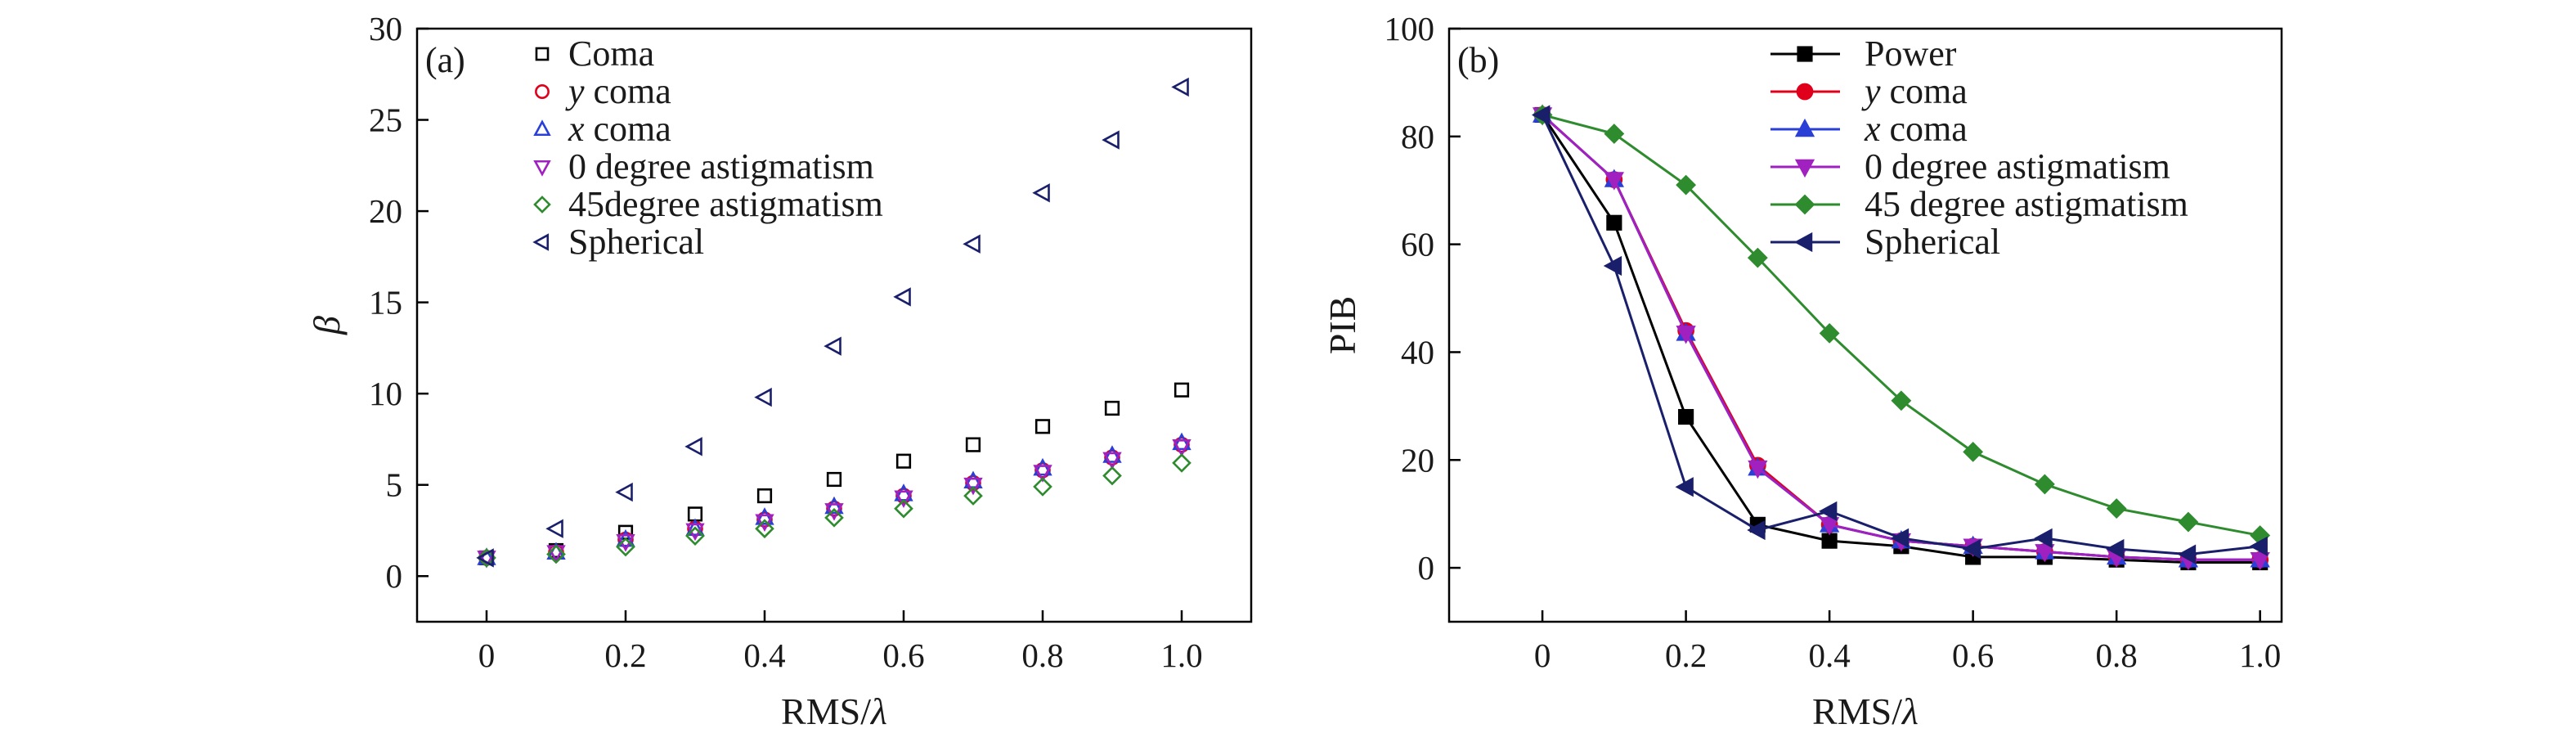 The height and width of the screenshot is (742, 2576). I want to click on legend-item: Spherical, so click(618, 242).